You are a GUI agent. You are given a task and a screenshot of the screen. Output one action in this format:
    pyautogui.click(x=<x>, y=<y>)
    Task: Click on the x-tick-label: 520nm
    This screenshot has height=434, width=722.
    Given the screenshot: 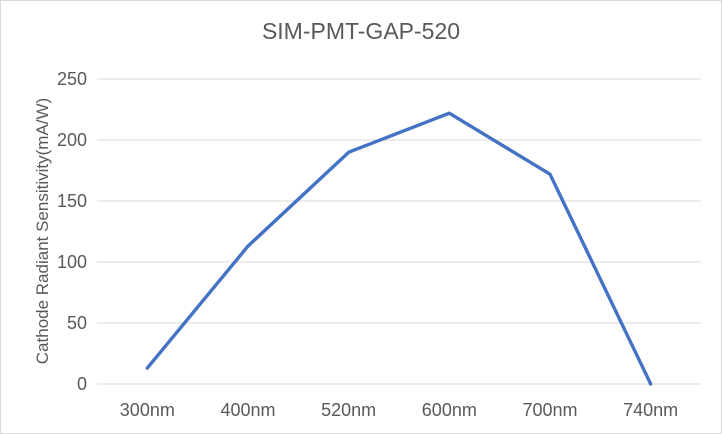 What is the action you would take?
    pyautogui.click(x=349, y=410)
    